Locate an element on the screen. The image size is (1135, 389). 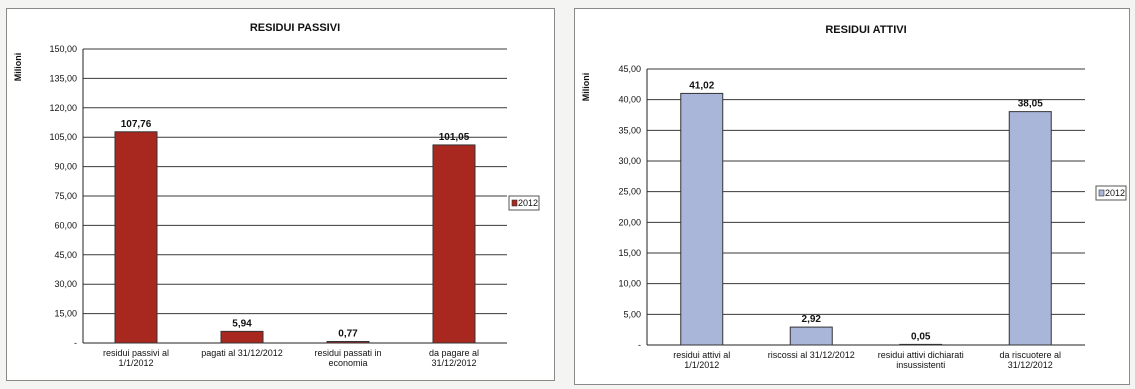
y-tick-label: 40,00 is located at coordinates (629, 100).